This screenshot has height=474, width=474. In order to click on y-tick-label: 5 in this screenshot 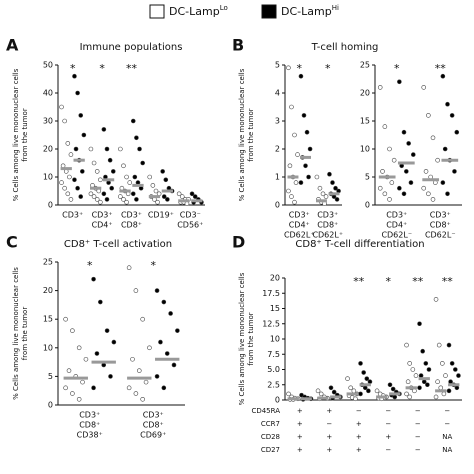, I will do `click(367, 177)`.